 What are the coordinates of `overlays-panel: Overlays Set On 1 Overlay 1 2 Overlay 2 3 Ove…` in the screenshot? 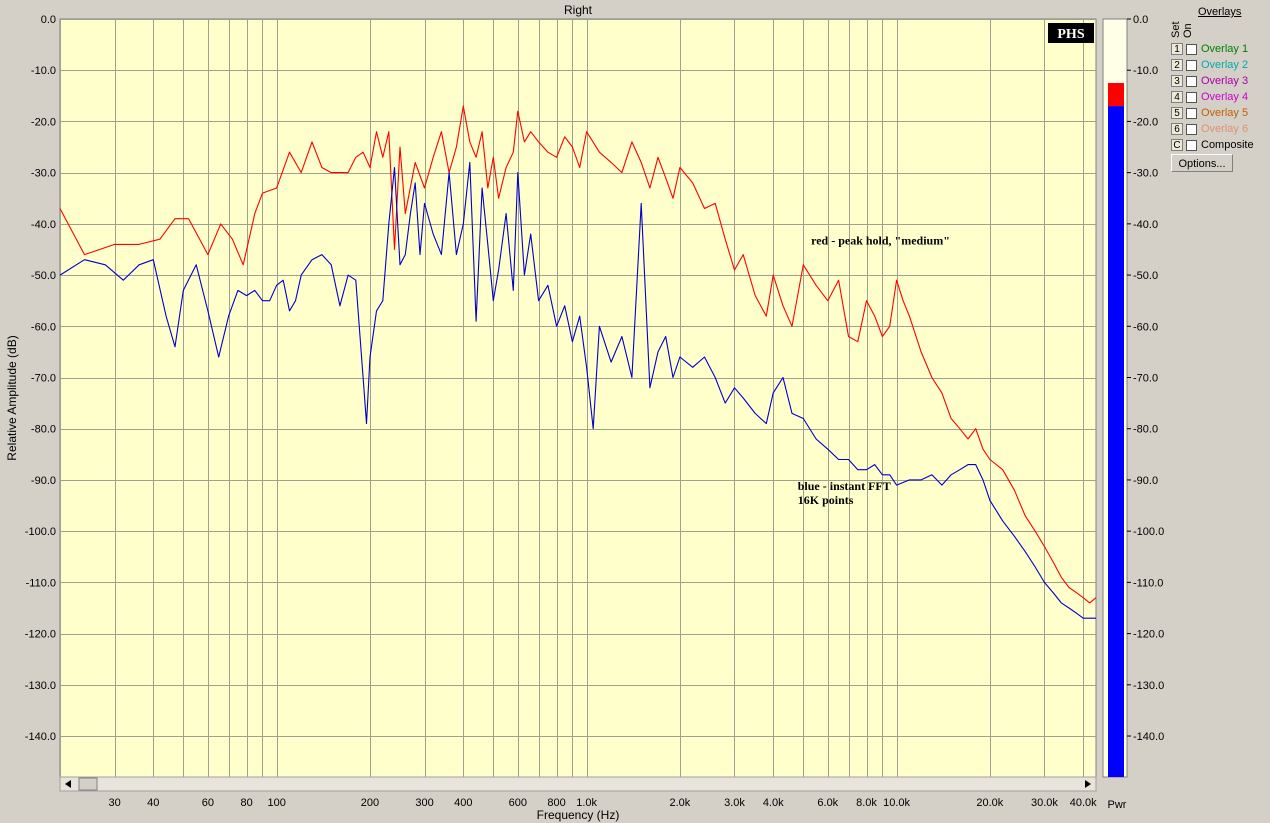 It's located at (1219, 90).